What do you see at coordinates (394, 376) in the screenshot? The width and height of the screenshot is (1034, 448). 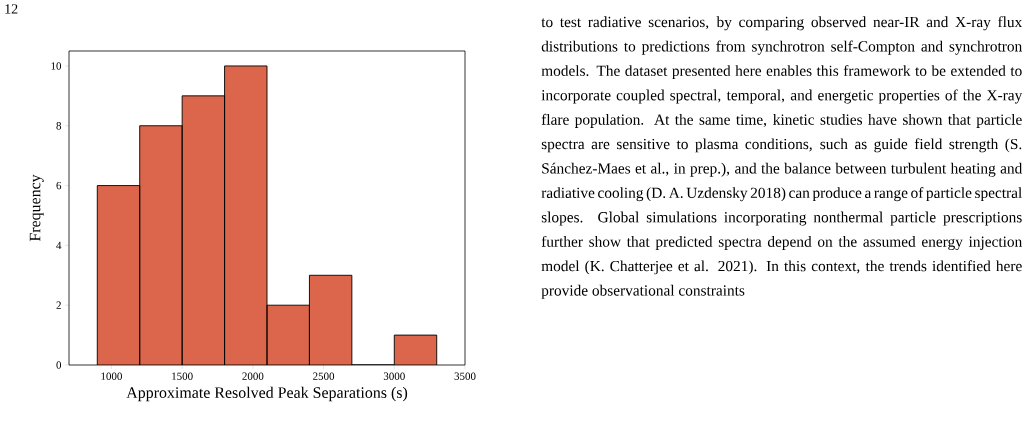 I see `x-tick-label: 3000` at bounding box center [394, 376].